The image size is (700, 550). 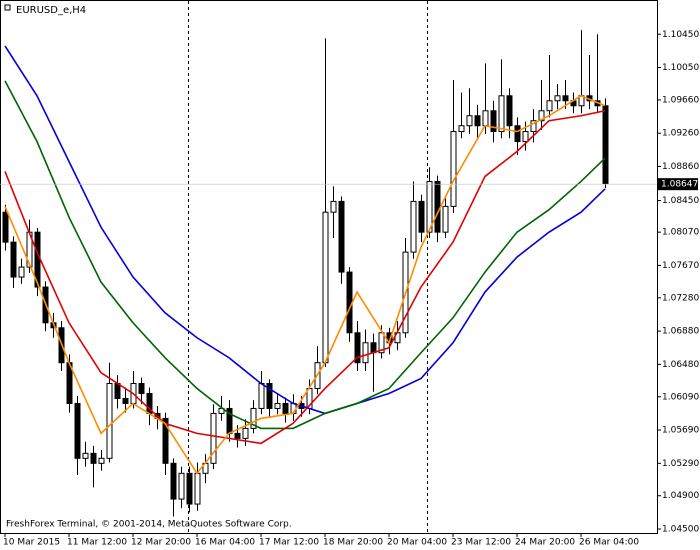 I want to click on y-tick-label: 1.06090, so click(x=680, y=397).